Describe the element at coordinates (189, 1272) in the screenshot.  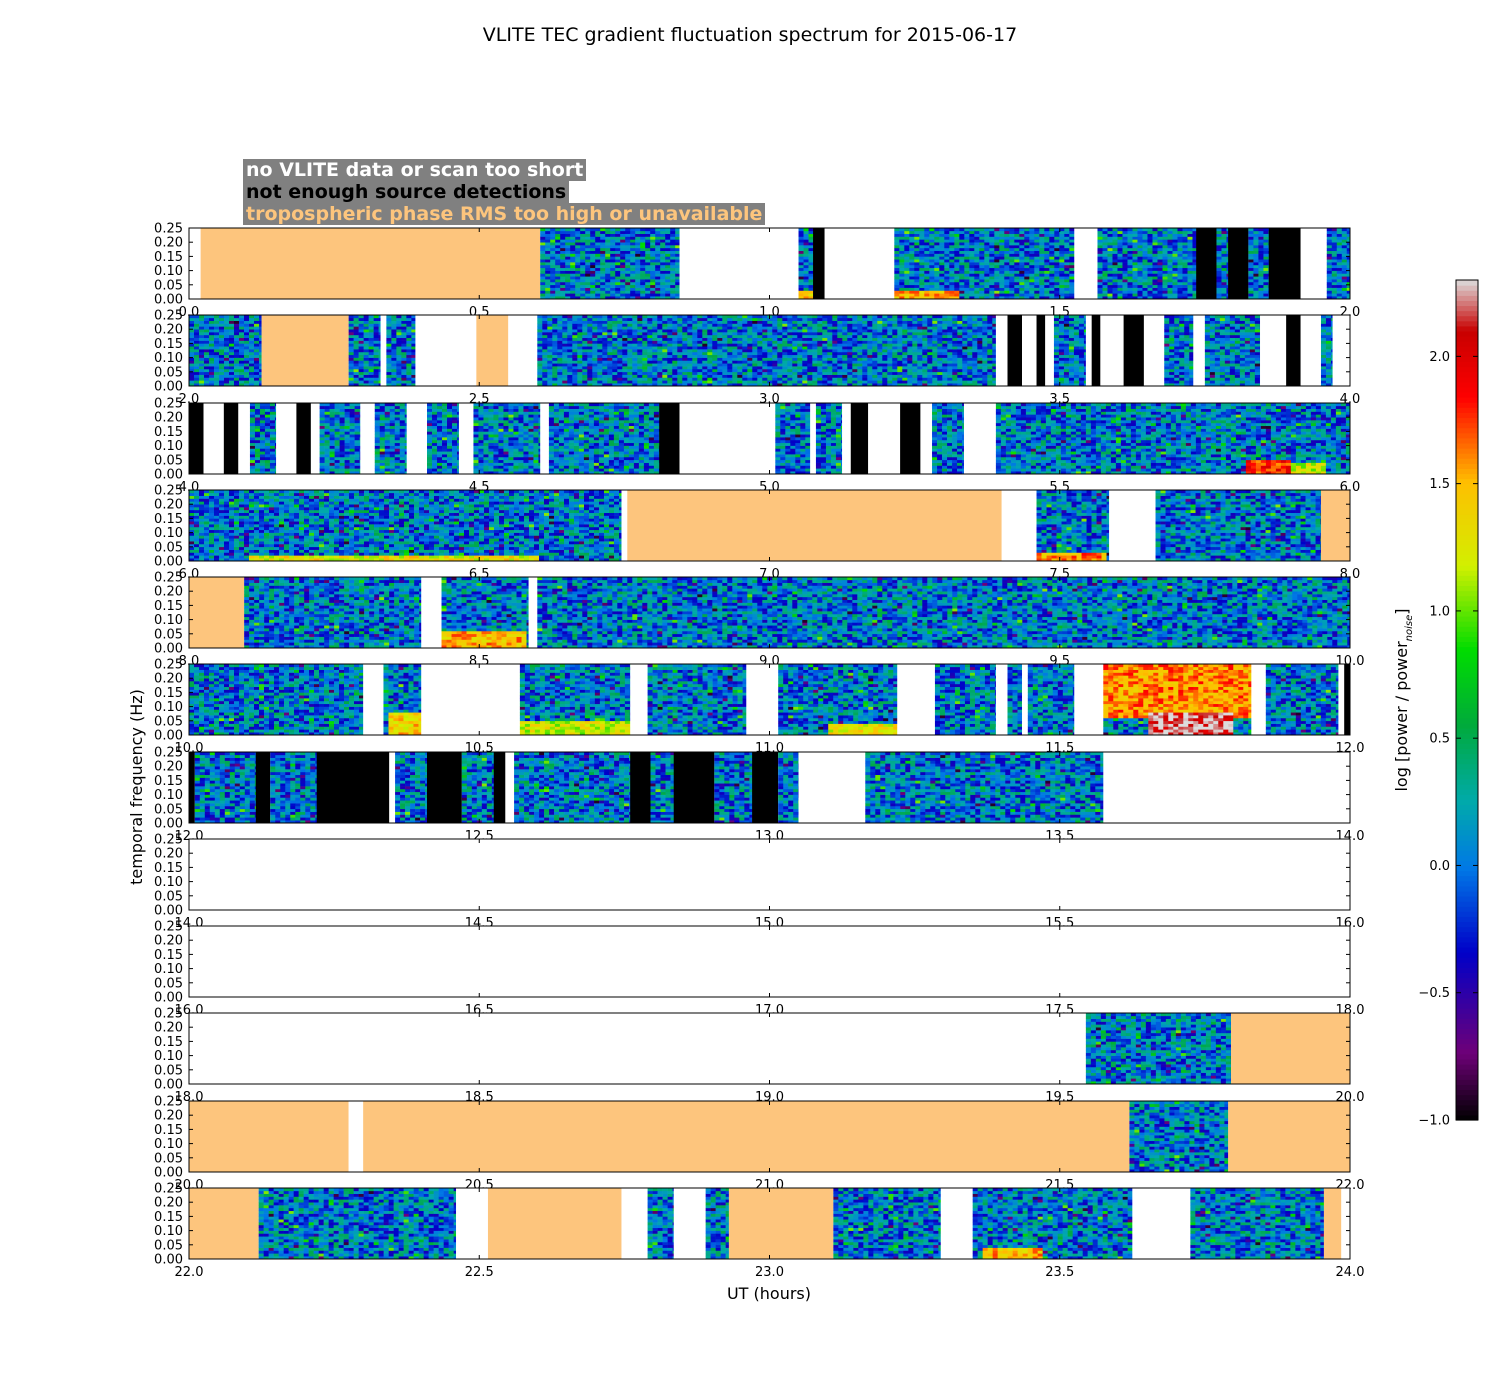
I see `x-tick-label: 22.0` at that location.